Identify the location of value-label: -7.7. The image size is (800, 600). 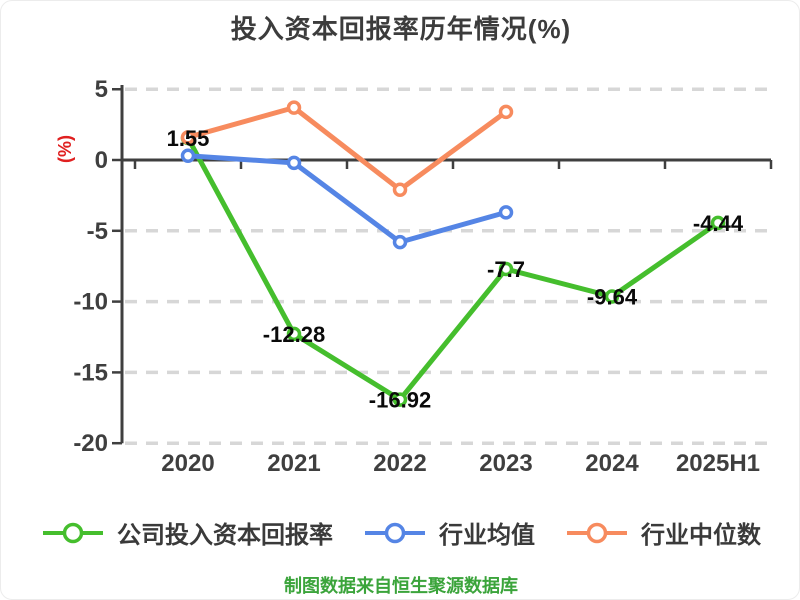
(506, 269).